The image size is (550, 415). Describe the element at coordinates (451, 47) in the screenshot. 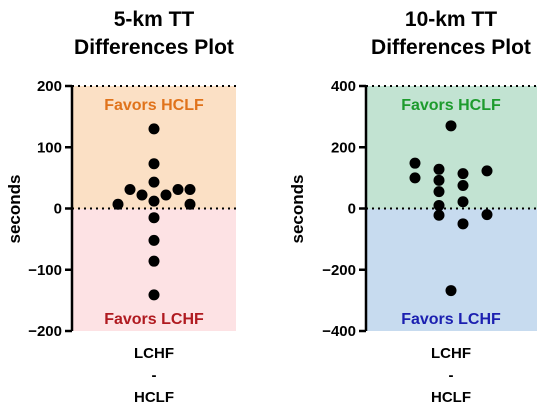

I see `chart-title-10km-line2: Differences Plot` at that location.